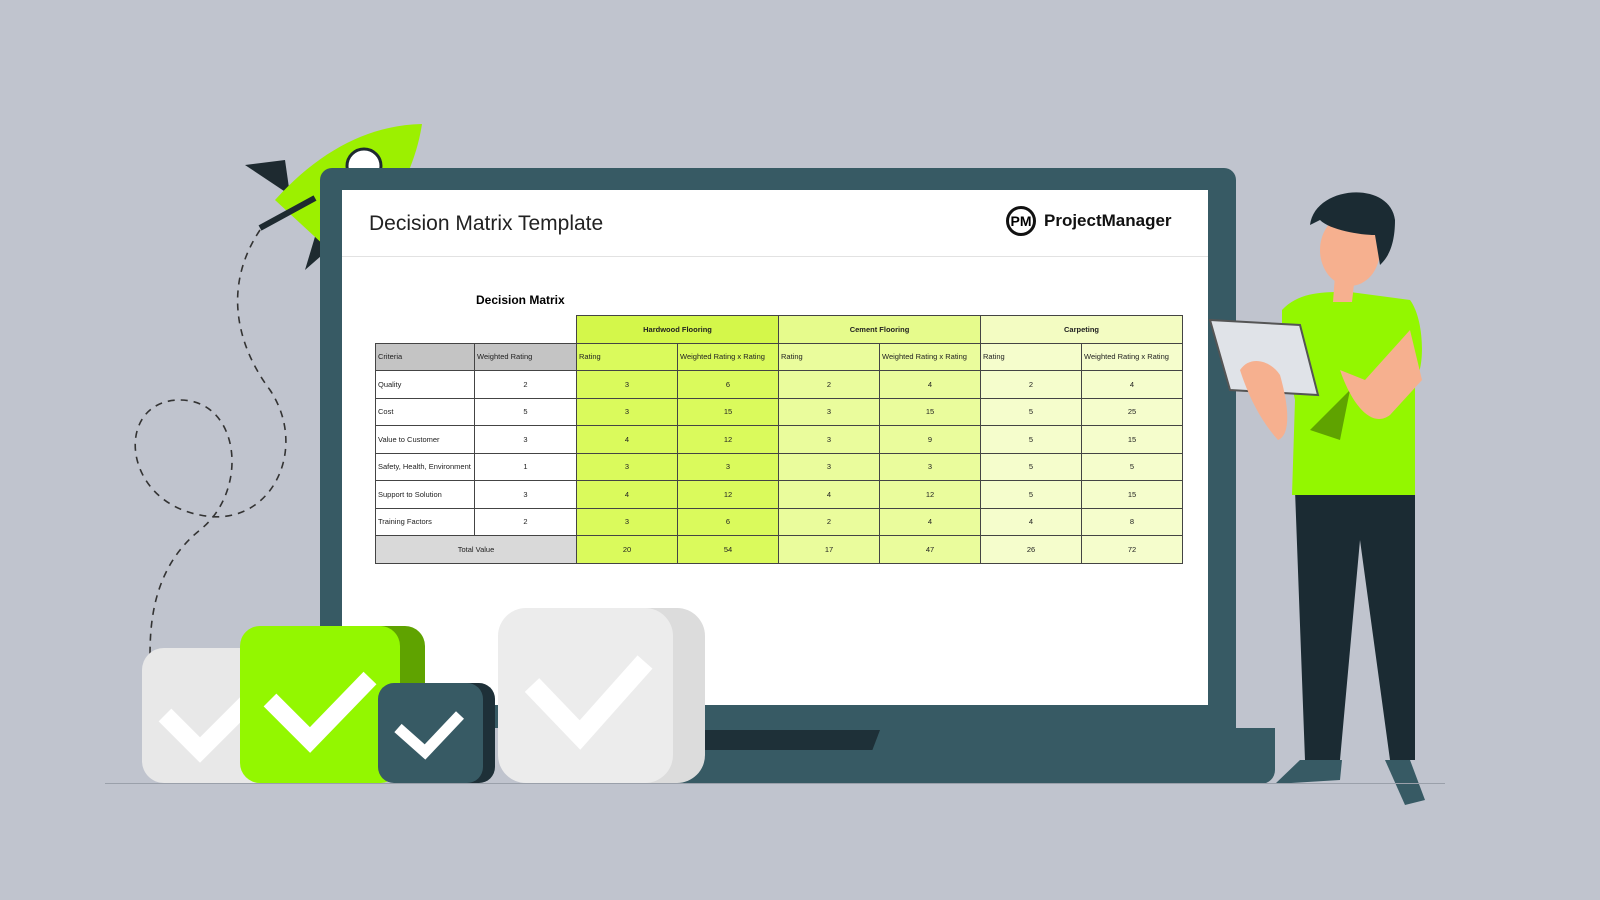 This screenshot has width=1600, height=900. I want to click on value-cell: 9, so click(930, 439).